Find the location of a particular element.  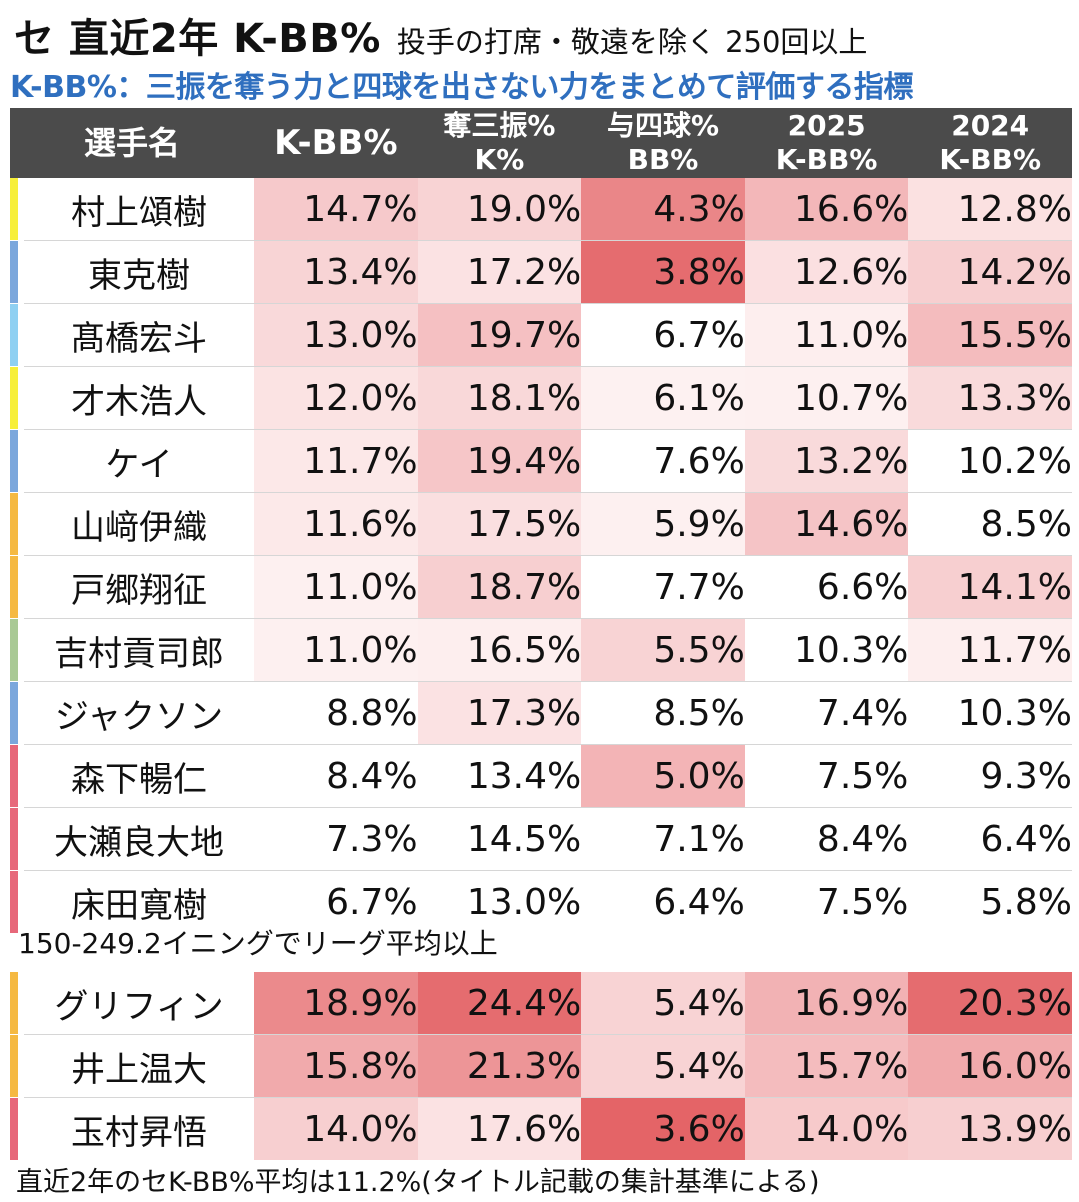

cell-kbb: 14.7% is located at coordinates (336, 209).